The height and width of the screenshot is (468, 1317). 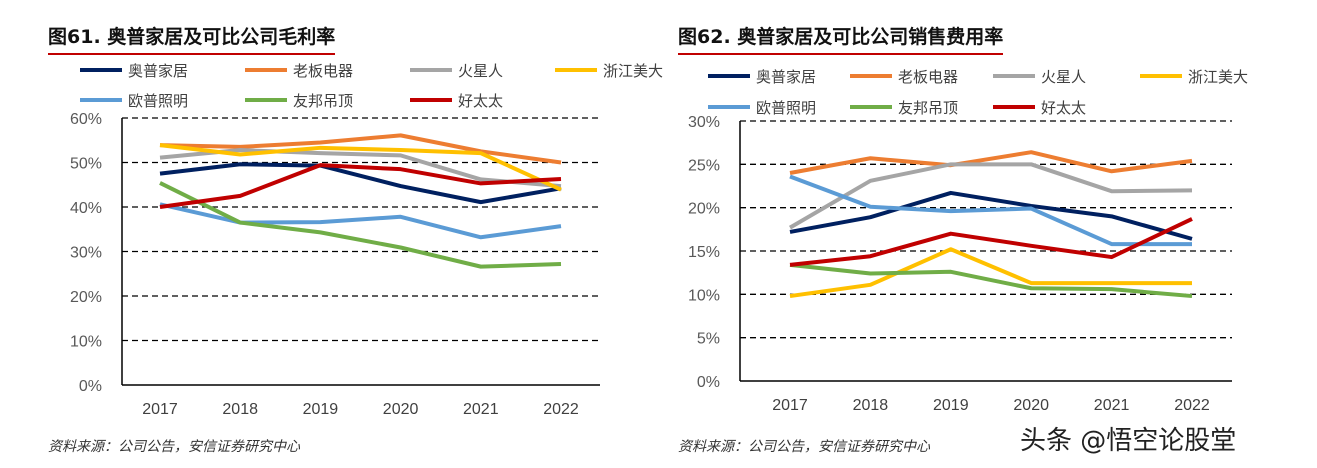 I want to click on chart-2-source: 资料来源：公司公告，安信证券研究中心, so click(x=804, y=447).